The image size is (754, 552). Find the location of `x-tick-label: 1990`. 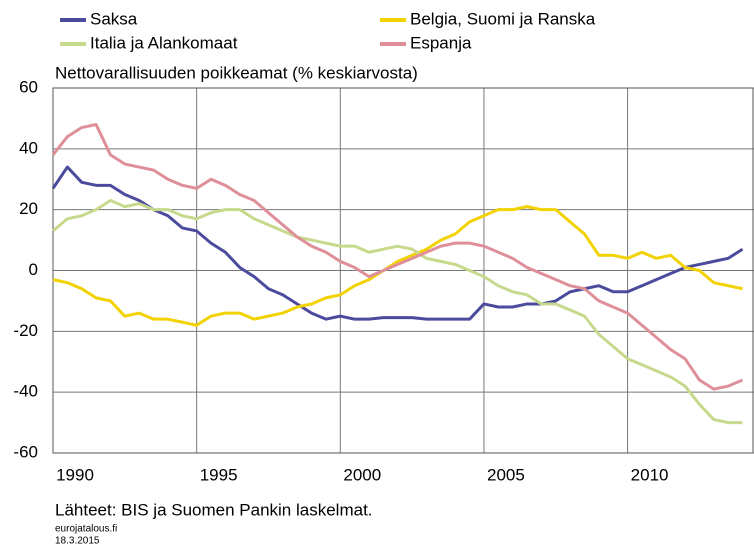

x-tick-label: 1990 is located at coordinates (75, 474).